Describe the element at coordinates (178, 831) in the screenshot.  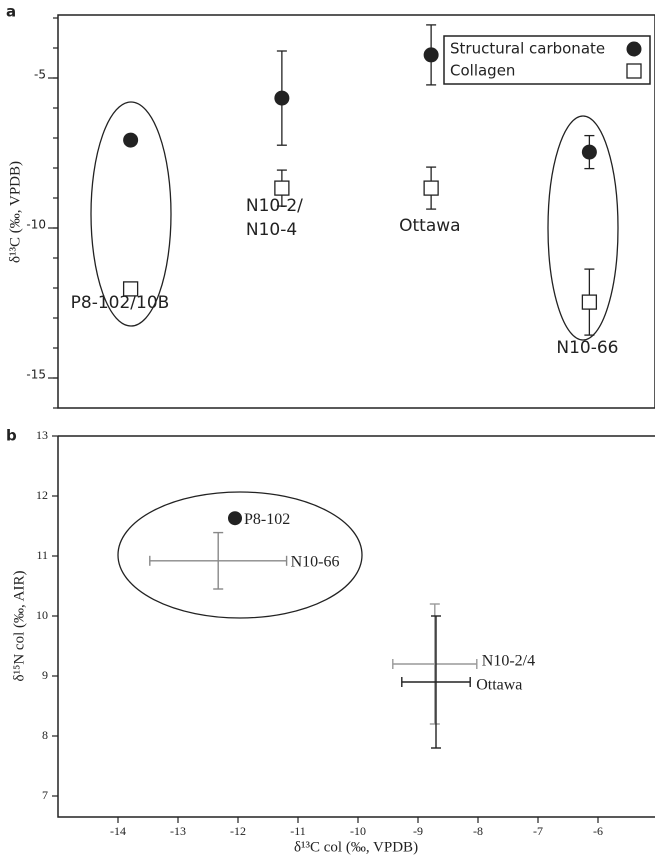
I see `x-tick-label: -13` at that location.